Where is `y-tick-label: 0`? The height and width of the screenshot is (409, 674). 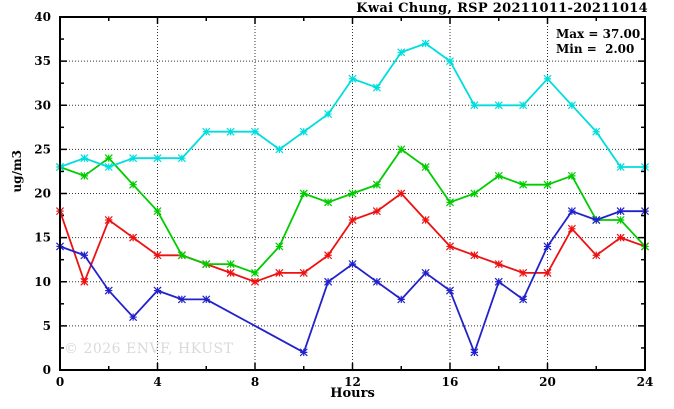 y-tick-label: 0 is located at coordinates (47, 370).